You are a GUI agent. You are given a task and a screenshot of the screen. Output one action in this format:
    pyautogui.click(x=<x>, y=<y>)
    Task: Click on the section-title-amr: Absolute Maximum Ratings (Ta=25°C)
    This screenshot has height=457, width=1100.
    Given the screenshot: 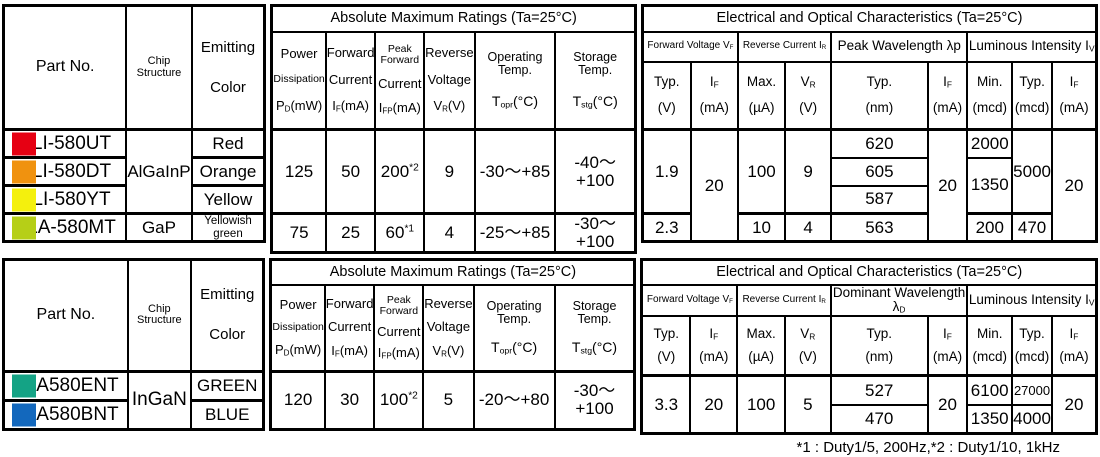 What is the action you would take?
    pyautogui.click(x=452, y=272)
    